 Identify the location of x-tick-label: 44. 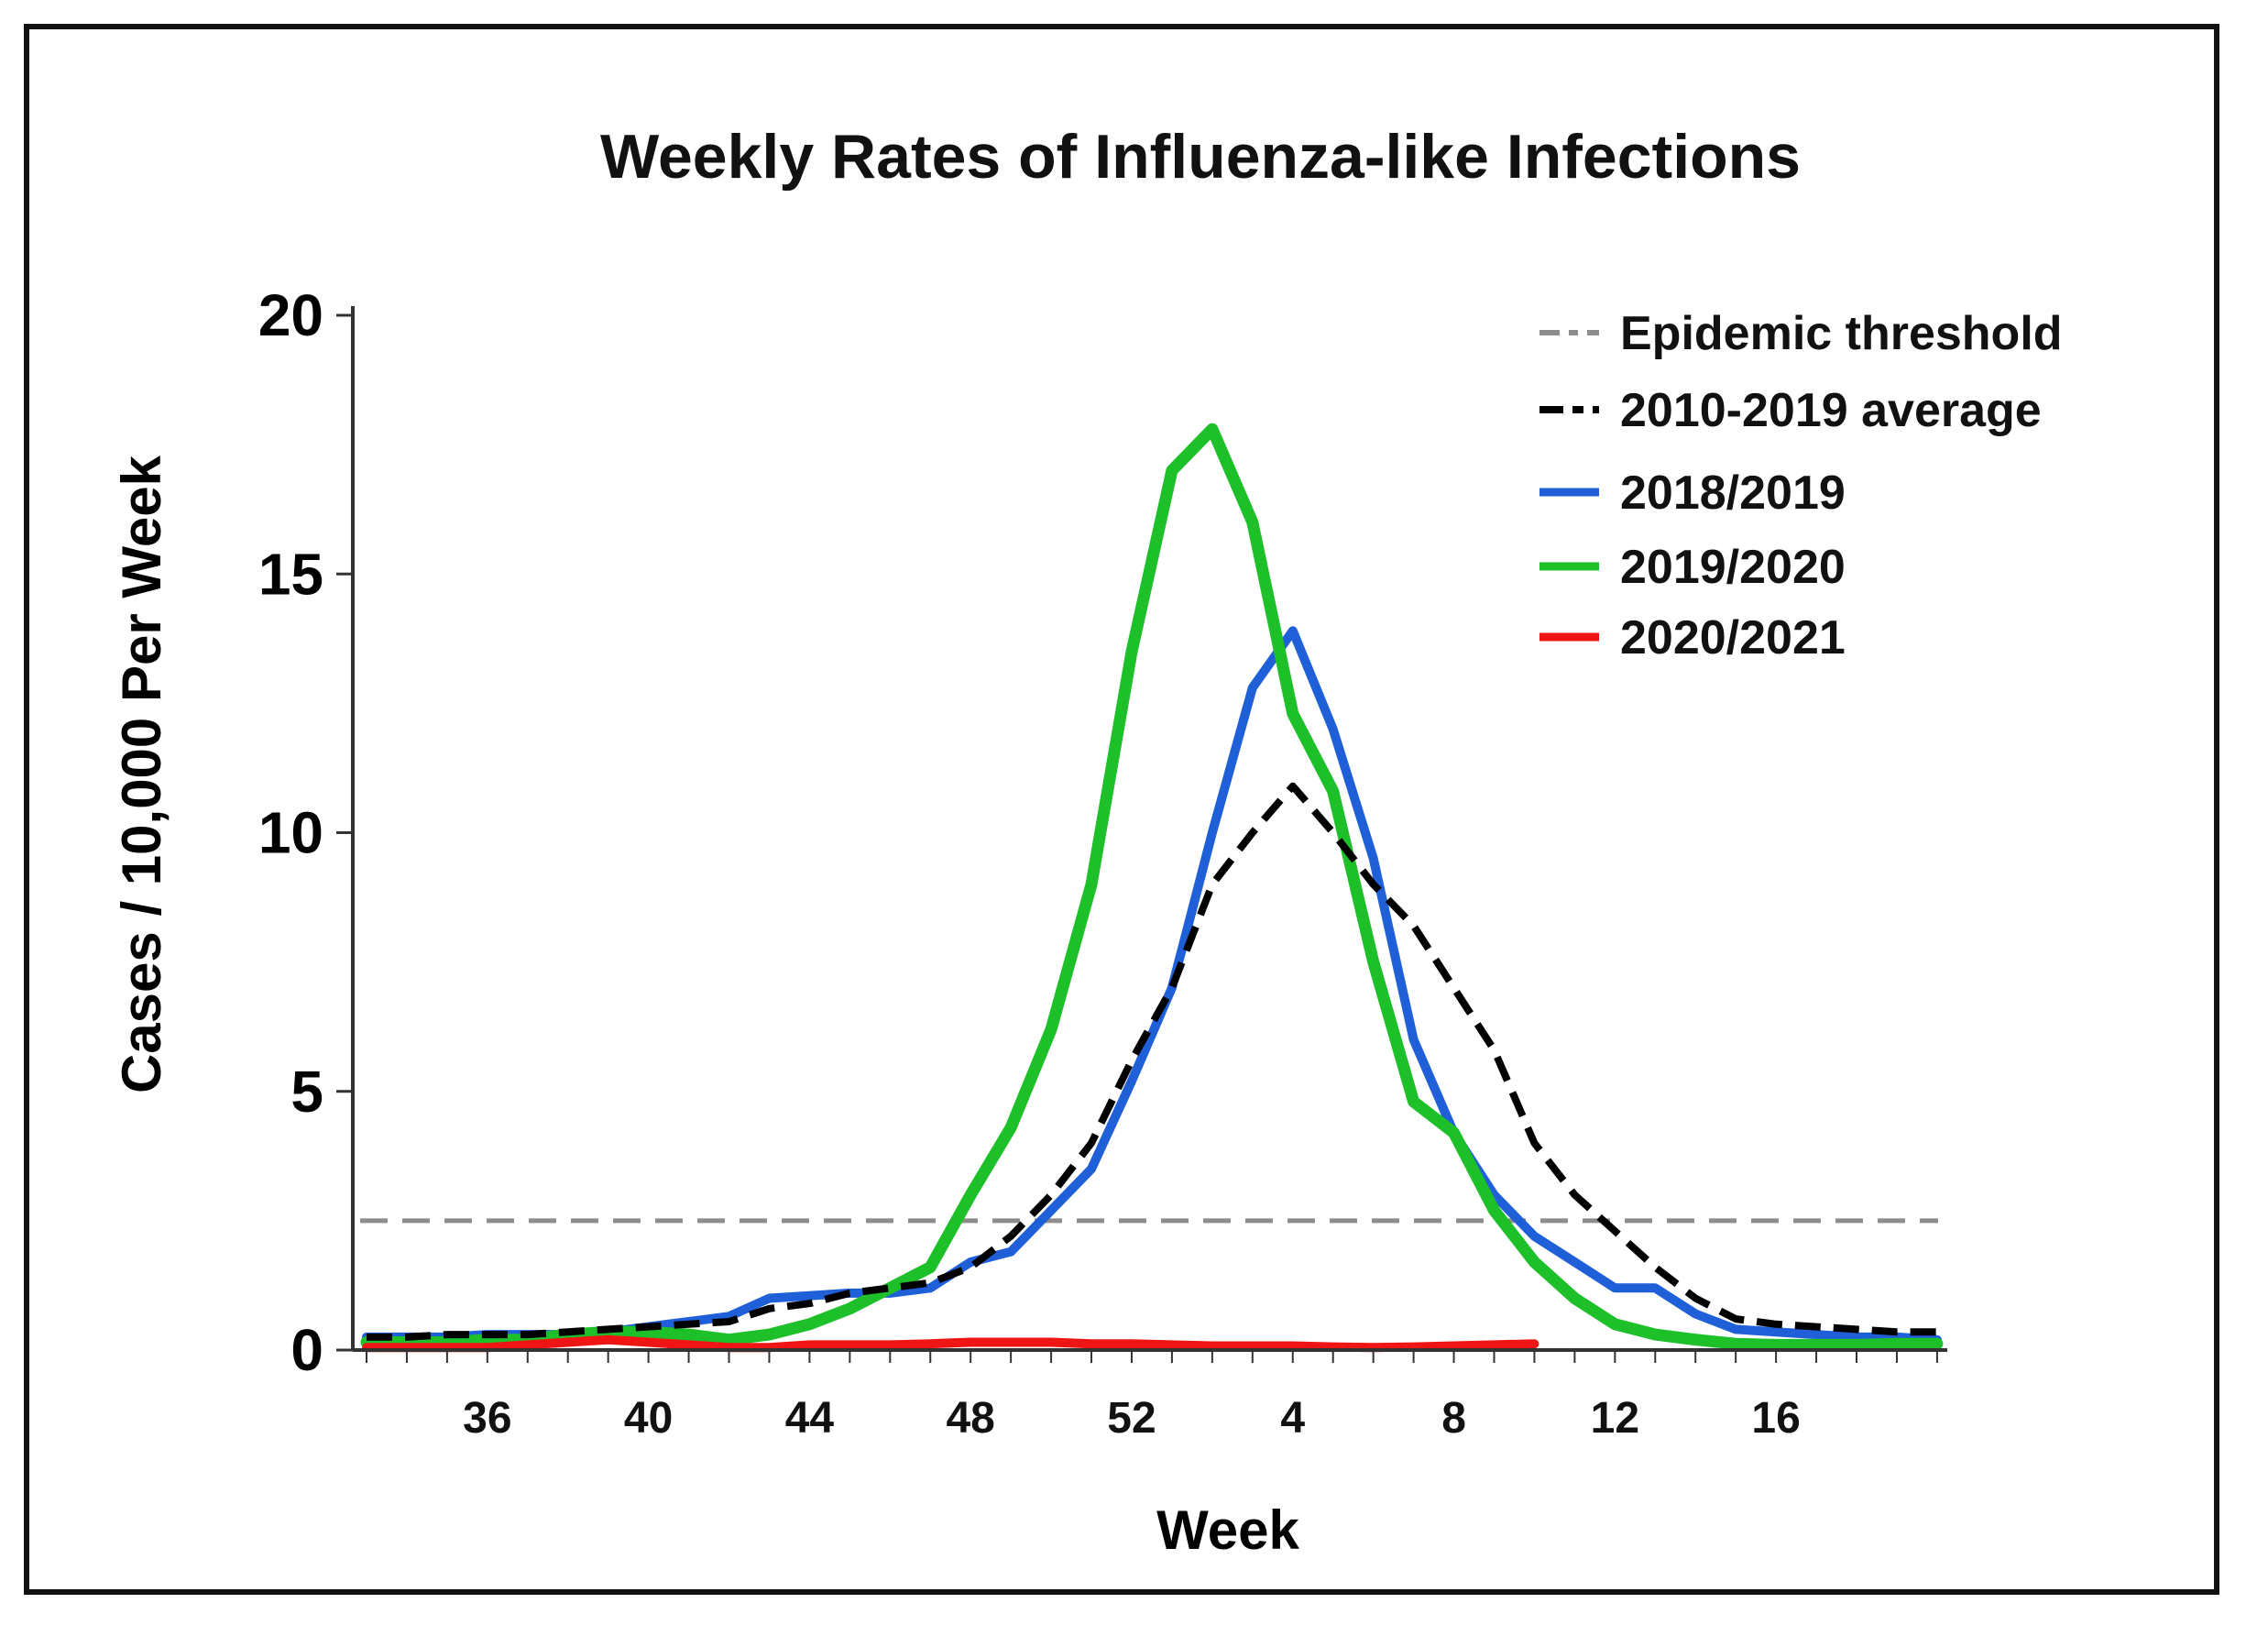
(810, 1418).